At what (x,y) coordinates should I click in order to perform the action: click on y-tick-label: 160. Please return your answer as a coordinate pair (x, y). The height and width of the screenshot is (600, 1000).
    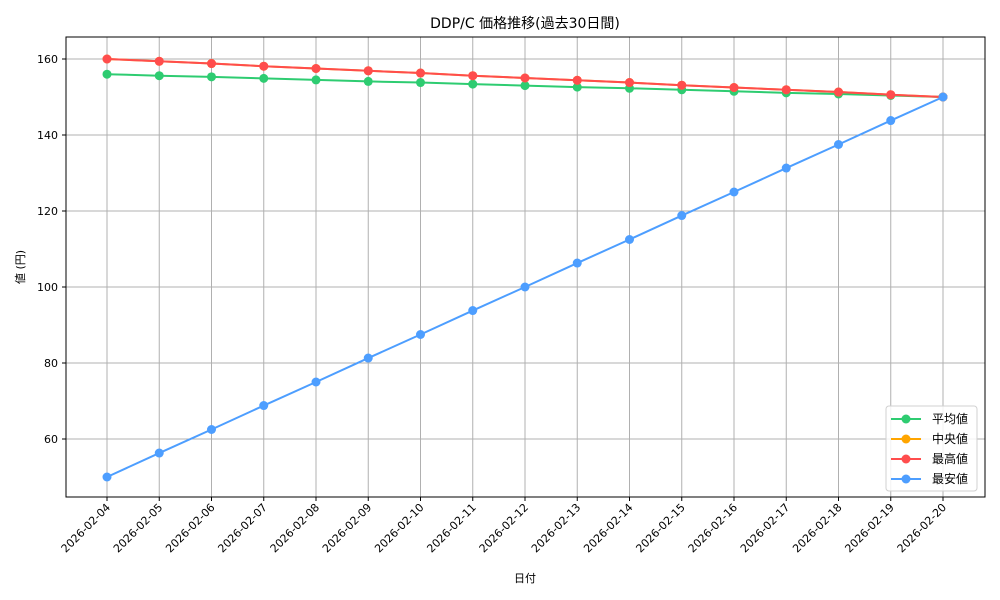
    Looking at the image, I should click on (47, 59).